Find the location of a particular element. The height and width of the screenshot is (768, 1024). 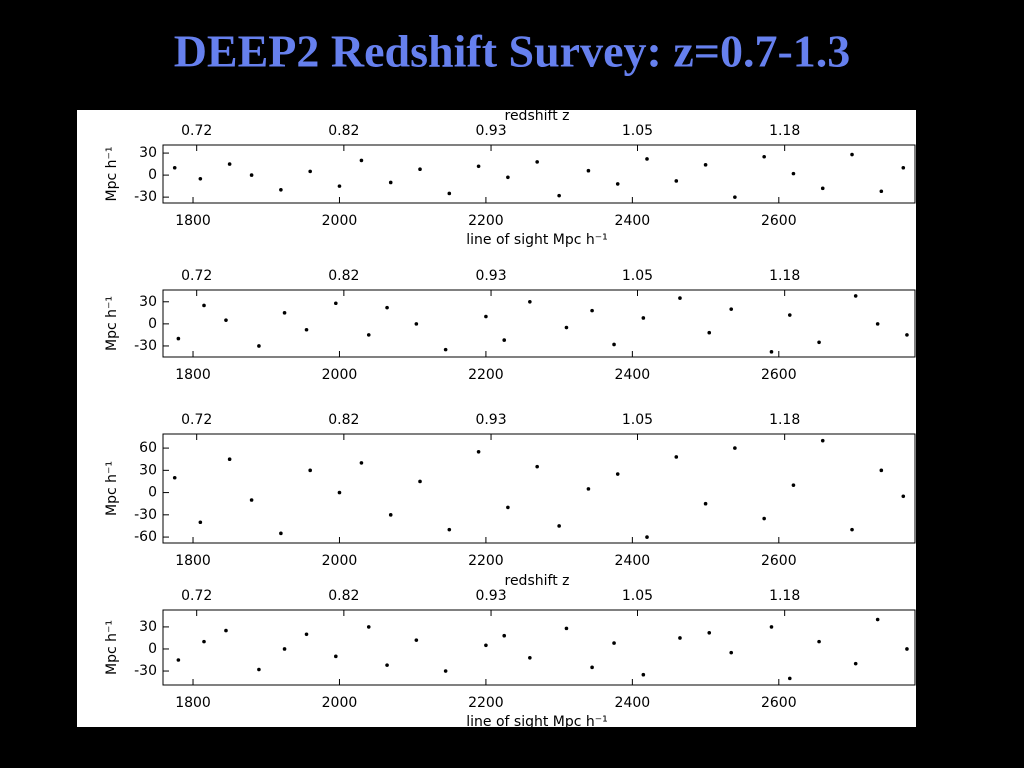

y-tick-label: 60 is located at coordinates (148, 448).